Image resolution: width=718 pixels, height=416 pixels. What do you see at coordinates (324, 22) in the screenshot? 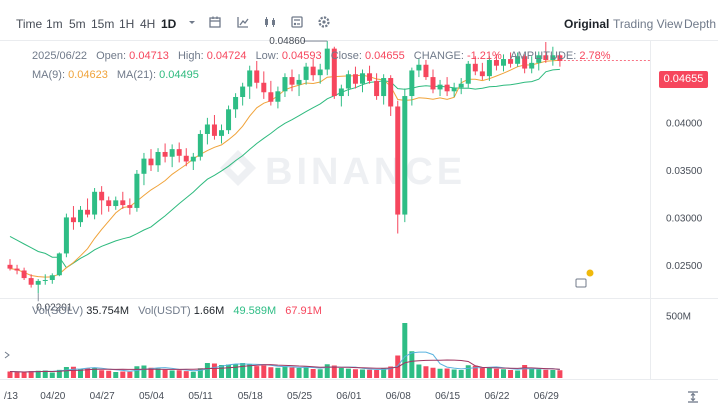
I see `settings-icon` at bounding box center [324, 22].